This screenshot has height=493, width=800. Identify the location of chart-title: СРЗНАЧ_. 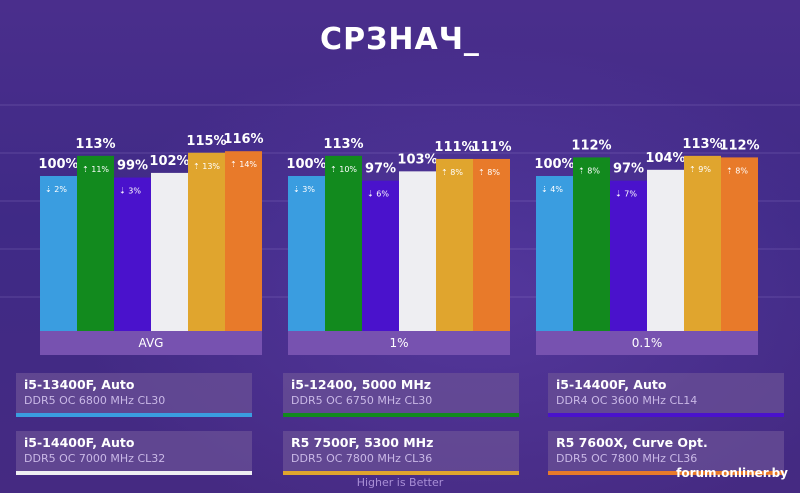
(400, 39).